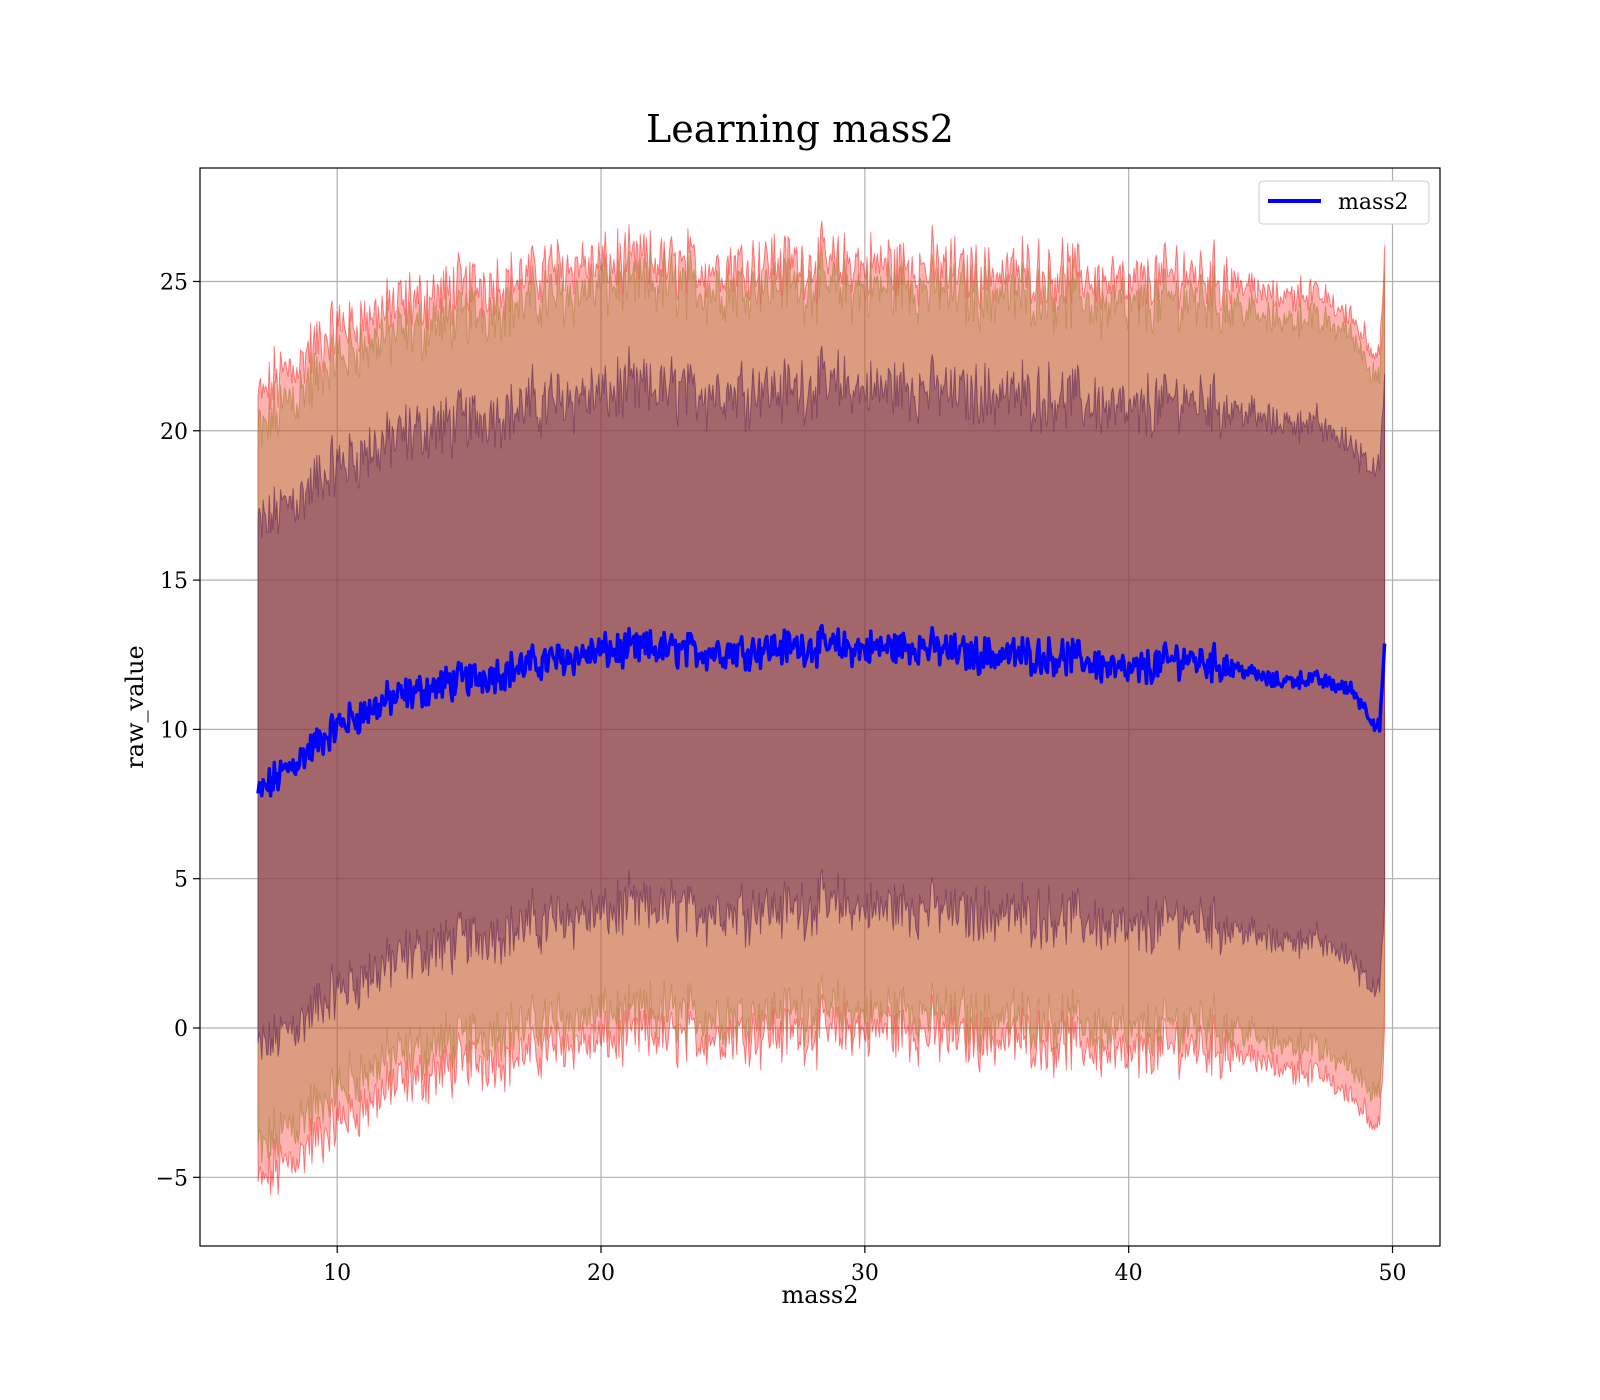 Image resolution: width=1600 pixels, height=1400 pixels. I want to click on y-axis-ticks: −5 0 5 10 15 20 25, so click(178, 730).